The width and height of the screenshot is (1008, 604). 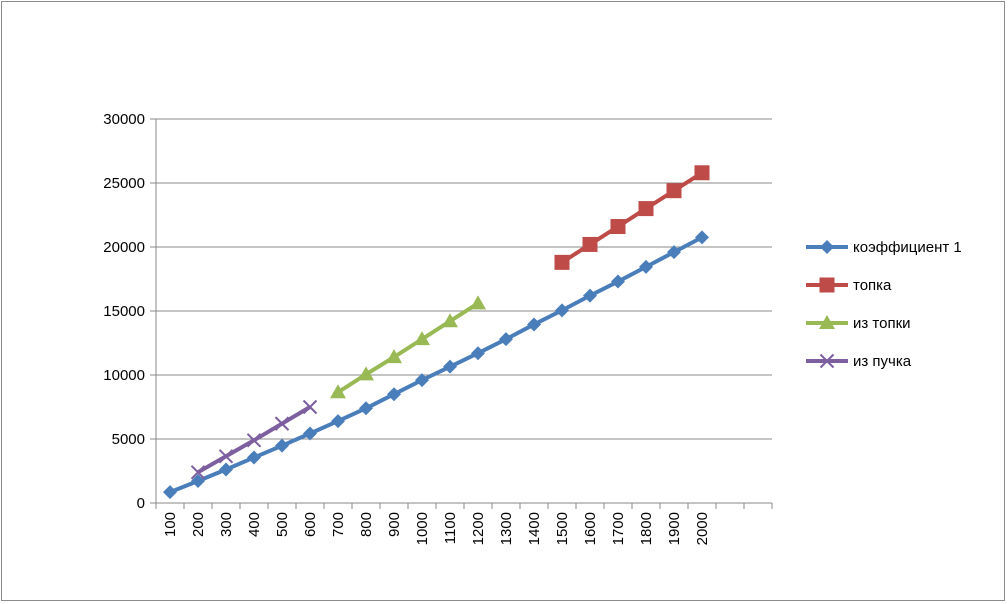 I want to click on x-tick-label: 1200, so click(x=478, y=528).